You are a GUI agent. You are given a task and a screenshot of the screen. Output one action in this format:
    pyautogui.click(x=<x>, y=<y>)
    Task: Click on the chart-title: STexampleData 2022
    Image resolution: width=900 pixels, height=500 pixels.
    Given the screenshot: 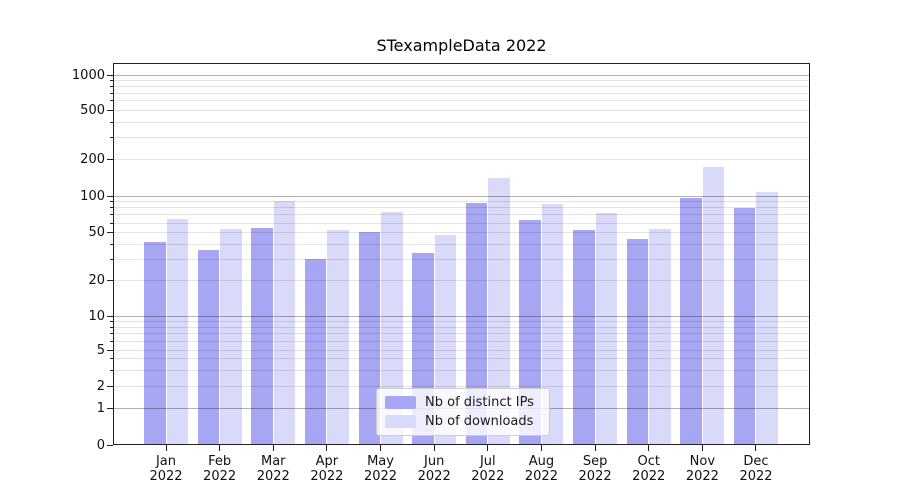 What is the action you would take?
    pyautogui.click(x=461, y=45)
    